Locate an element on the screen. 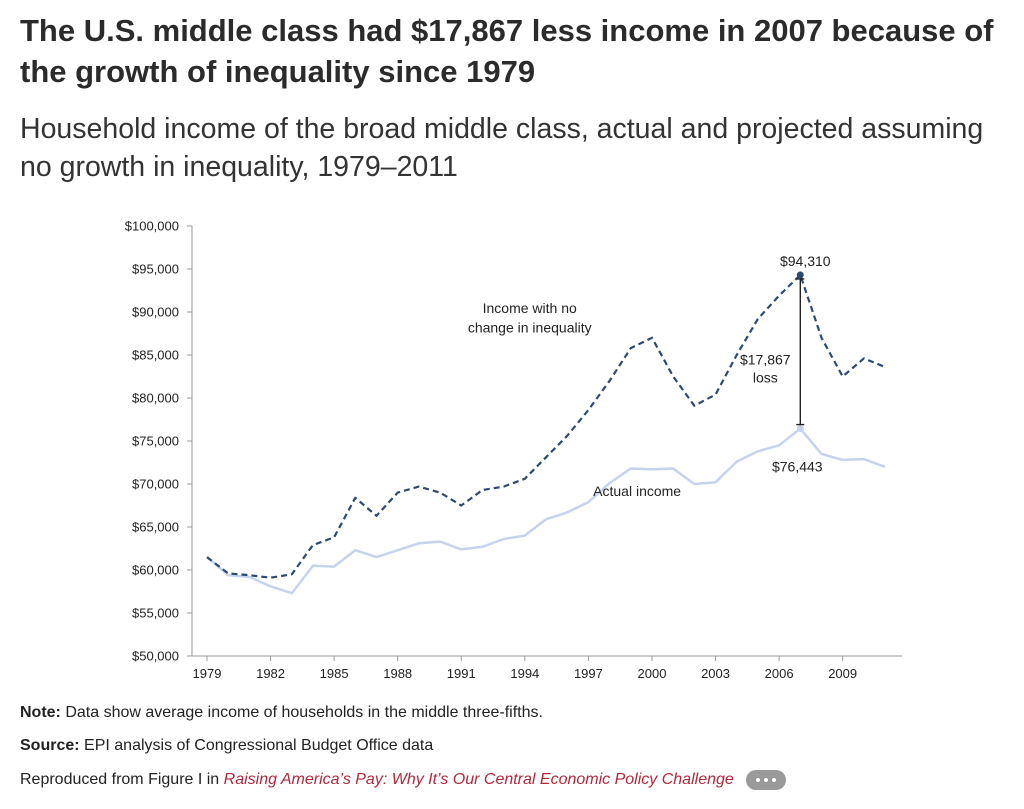 Image resolution: width=1024 pixels, height=809 pixels. more-options-button is located at coordinates (766, 780).